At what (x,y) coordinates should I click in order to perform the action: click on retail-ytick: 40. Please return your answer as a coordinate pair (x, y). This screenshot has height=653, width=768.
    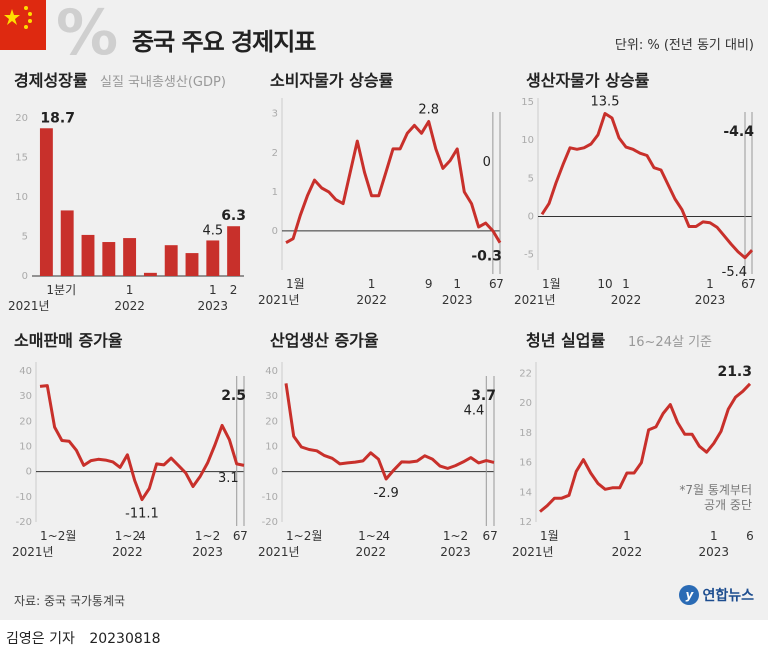
    Looking at the image, I should click on (25, 371).